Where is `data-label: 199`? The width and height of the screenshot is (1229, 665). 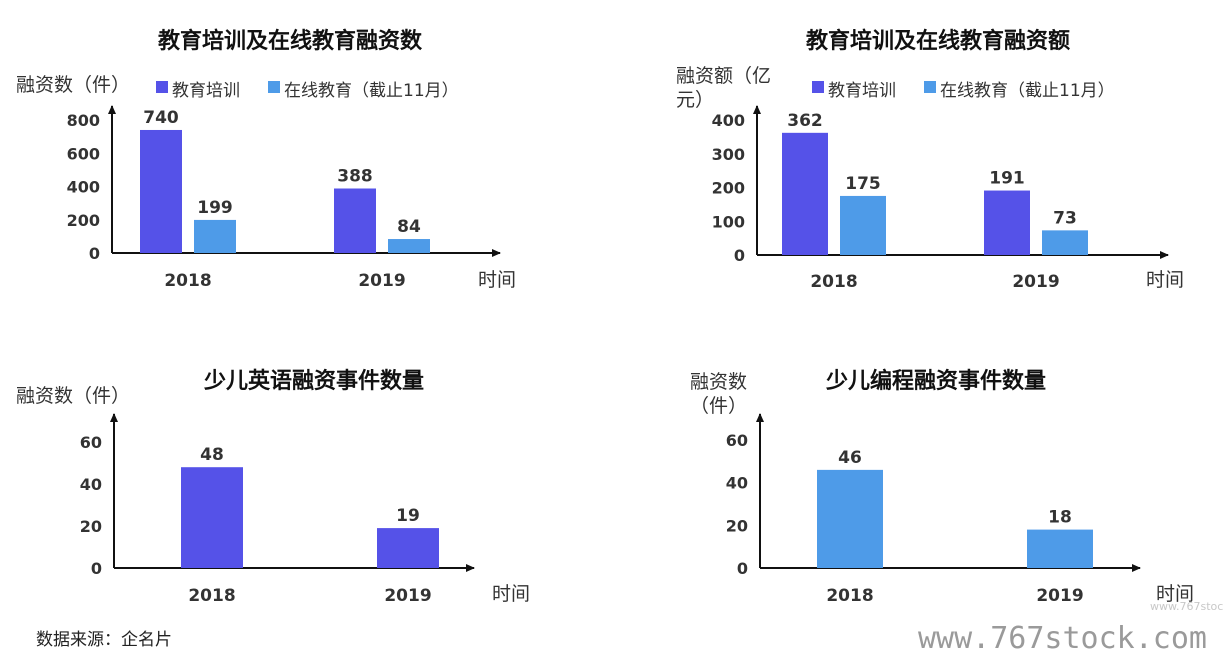 data-label: 199 is located at coordinates (215, 208).